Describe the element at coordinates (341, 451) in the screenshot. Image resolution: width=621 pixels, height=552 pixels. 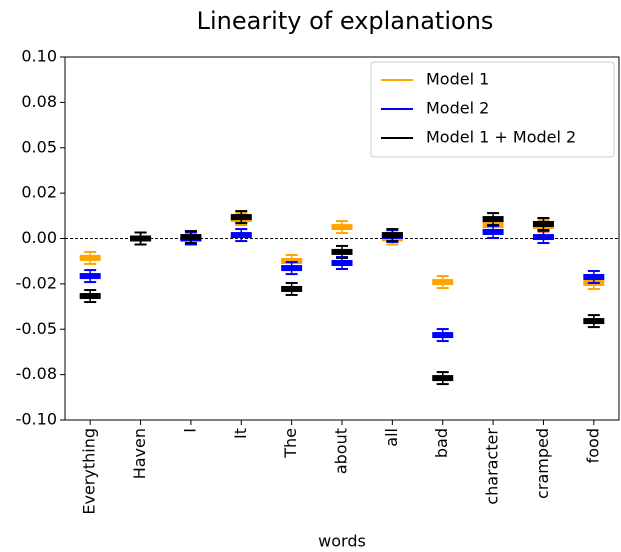
I see `x-tick-label: about` at that location.